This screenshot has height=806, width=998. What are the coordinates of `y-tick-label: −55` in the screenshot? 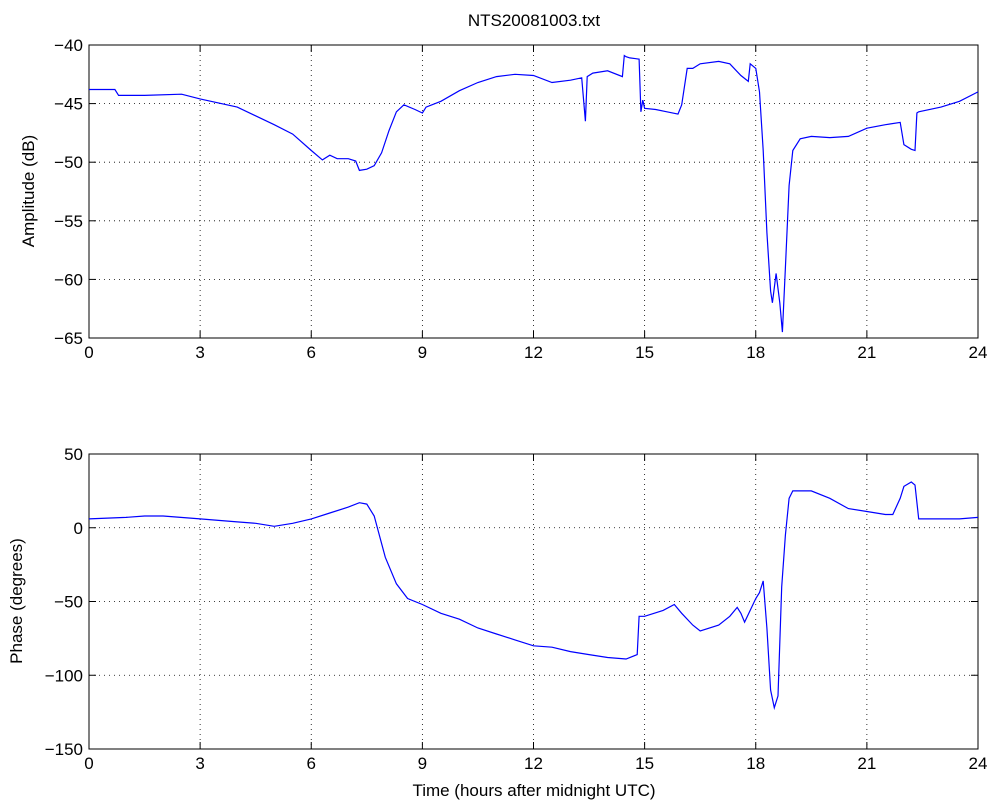 It's located at (68, 221).